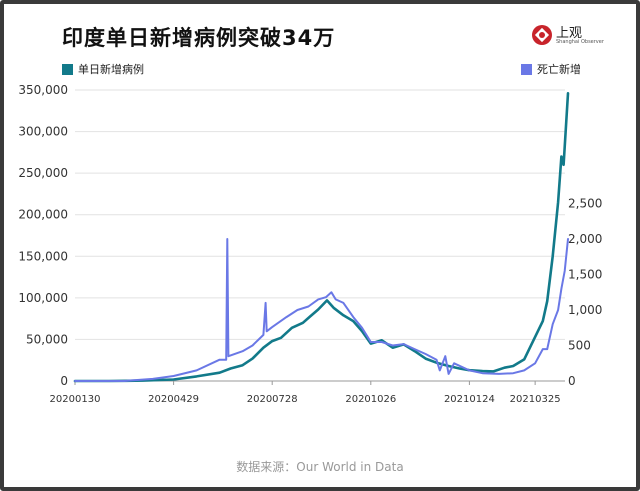 This screenshot has width=640, height=491. What do you see at coordinates (64, 381) in the screenshot?
I see `left-axis-tick-label: 0` at bounding box center [64, 381].